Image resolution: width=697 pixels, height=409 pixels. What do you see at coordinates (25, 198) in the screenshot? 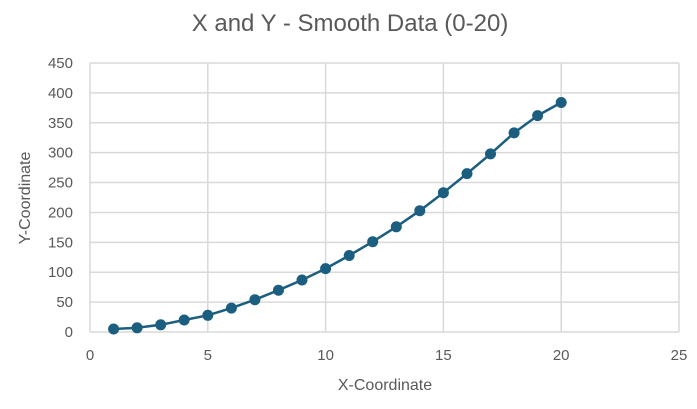
I see `y-axis-title: Y-Coordinate` at bounding box center [25, 198].